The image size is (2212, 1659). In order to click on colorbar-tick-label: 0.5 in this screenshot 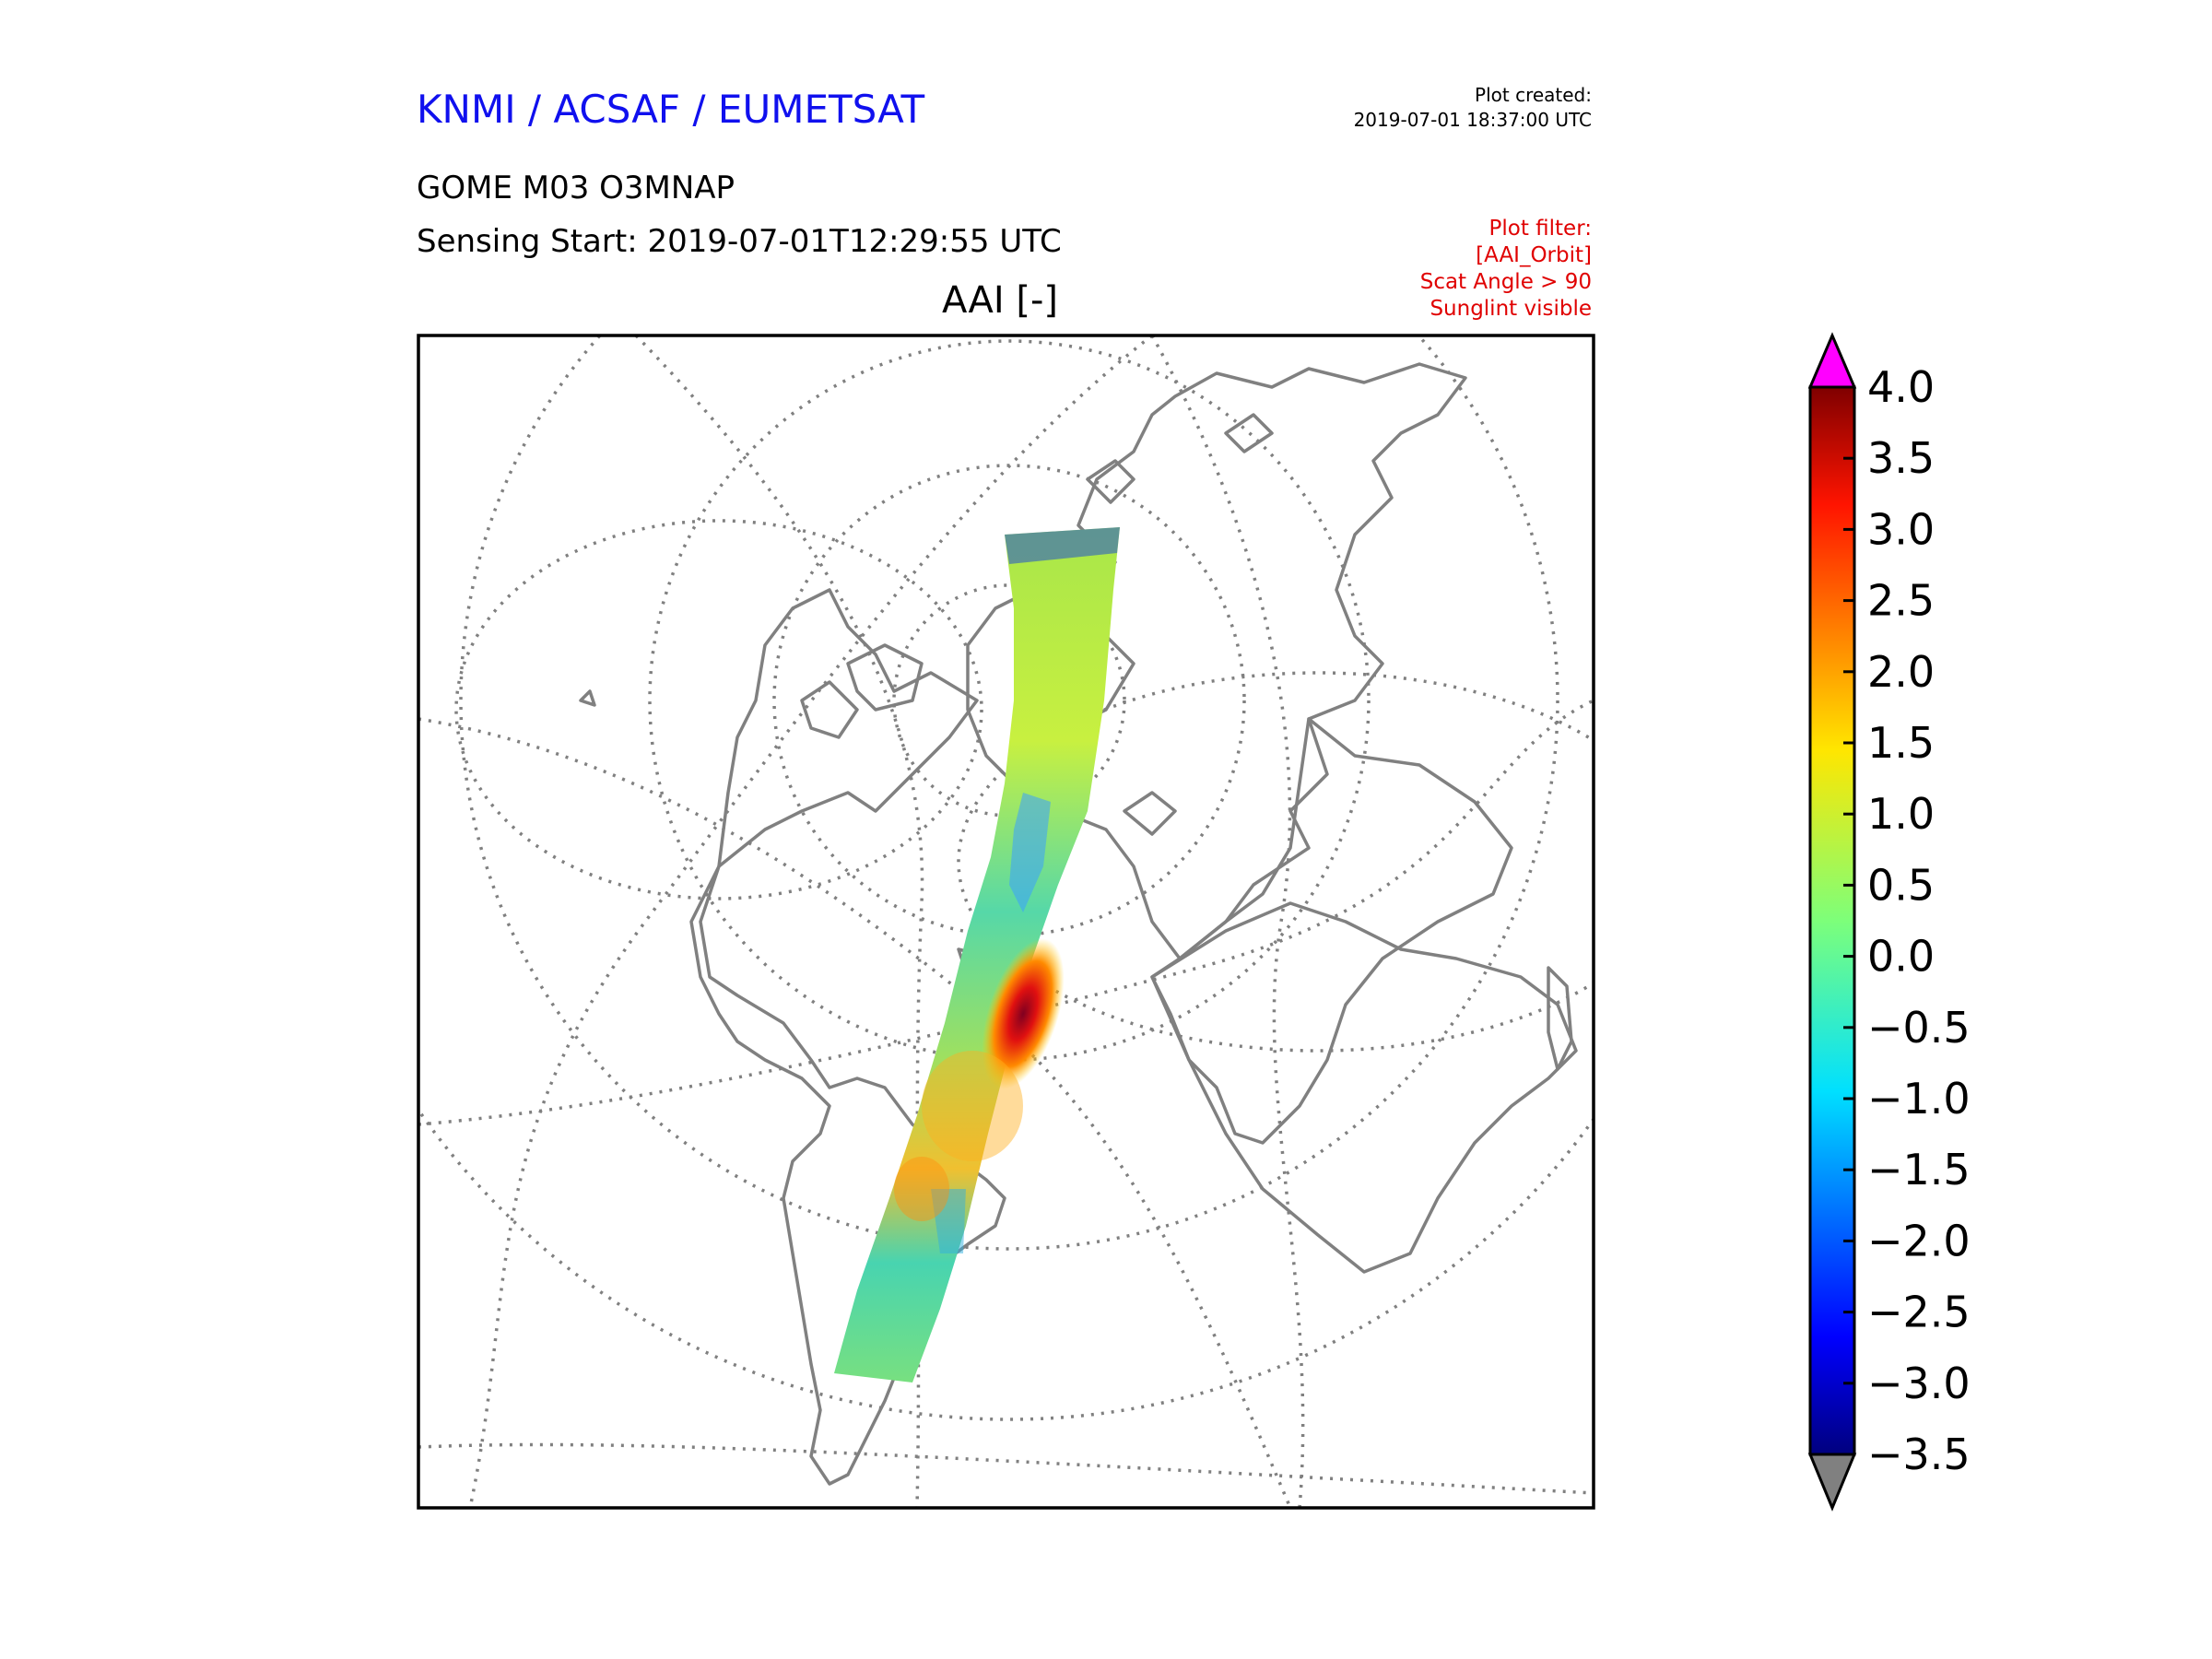, I will do `click(1901, 885)`.